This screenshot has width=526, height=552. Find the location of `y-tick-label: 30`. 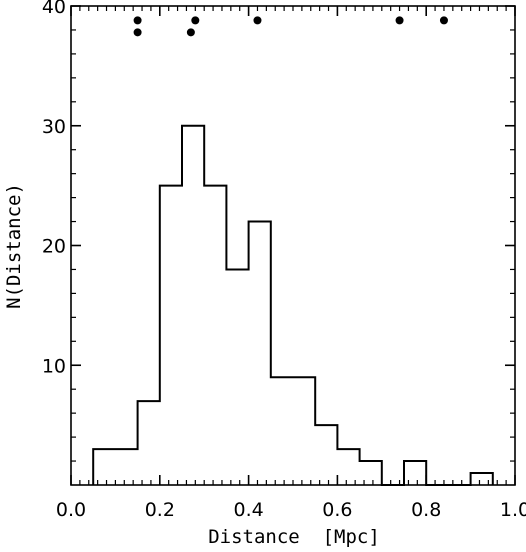

y-tick-label: 30 is located at coordinates (54, 127).